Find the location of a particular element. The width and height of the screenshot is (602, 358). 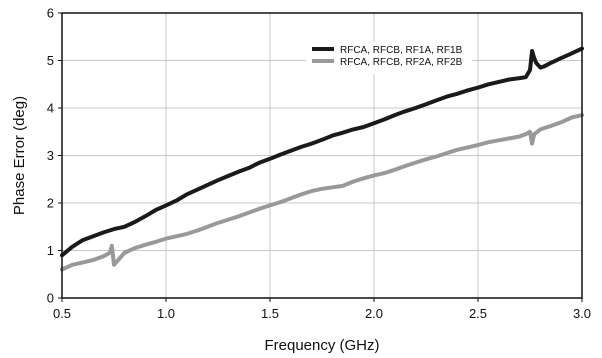

x-axis-title: Frequency (GHz) is located at coordinates (321, 345).